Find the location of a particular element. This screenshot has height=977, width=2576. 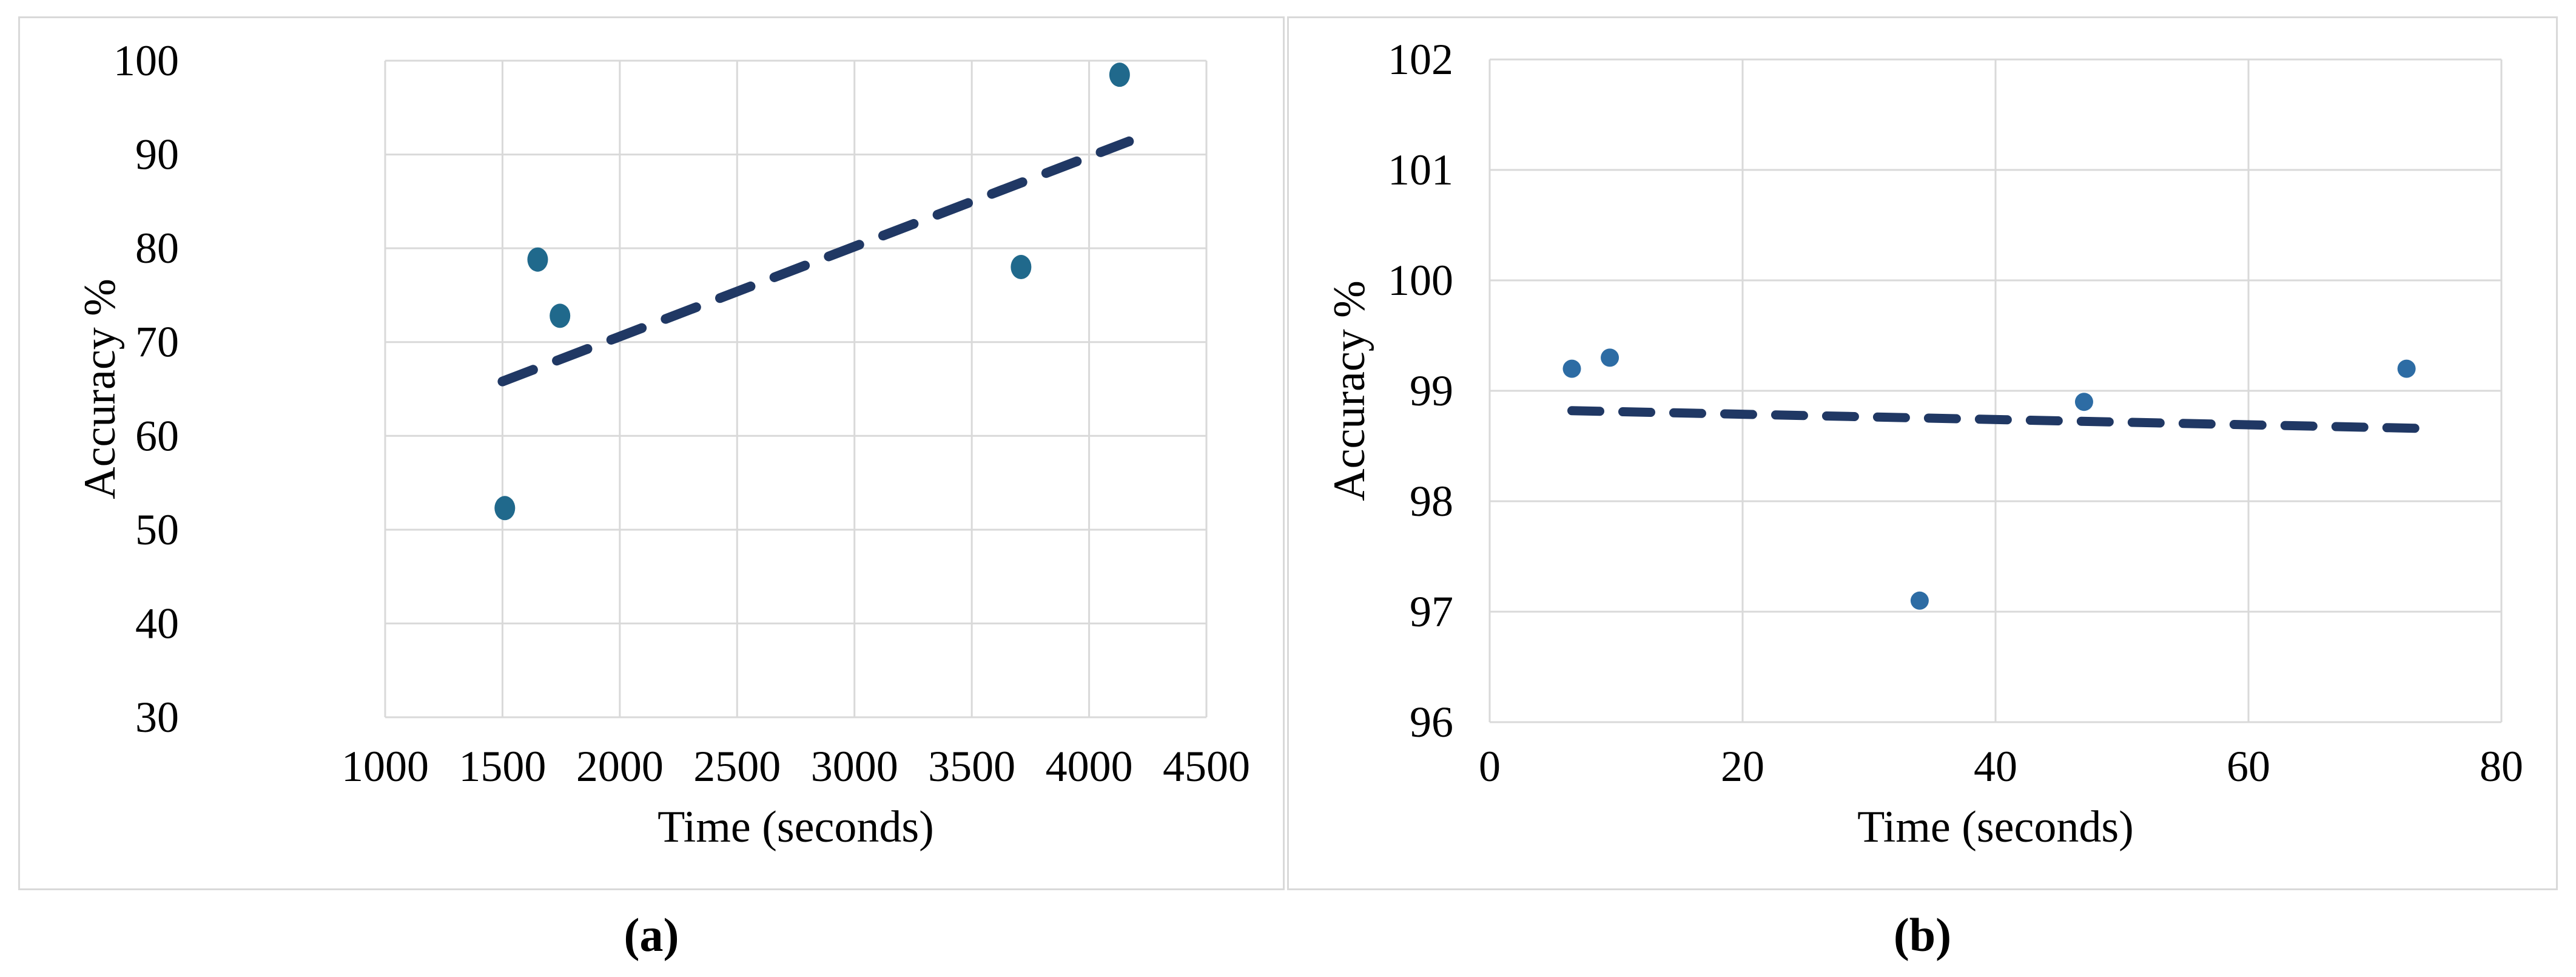

x-tick-label: 2000 is located at coordinates (620, 766).